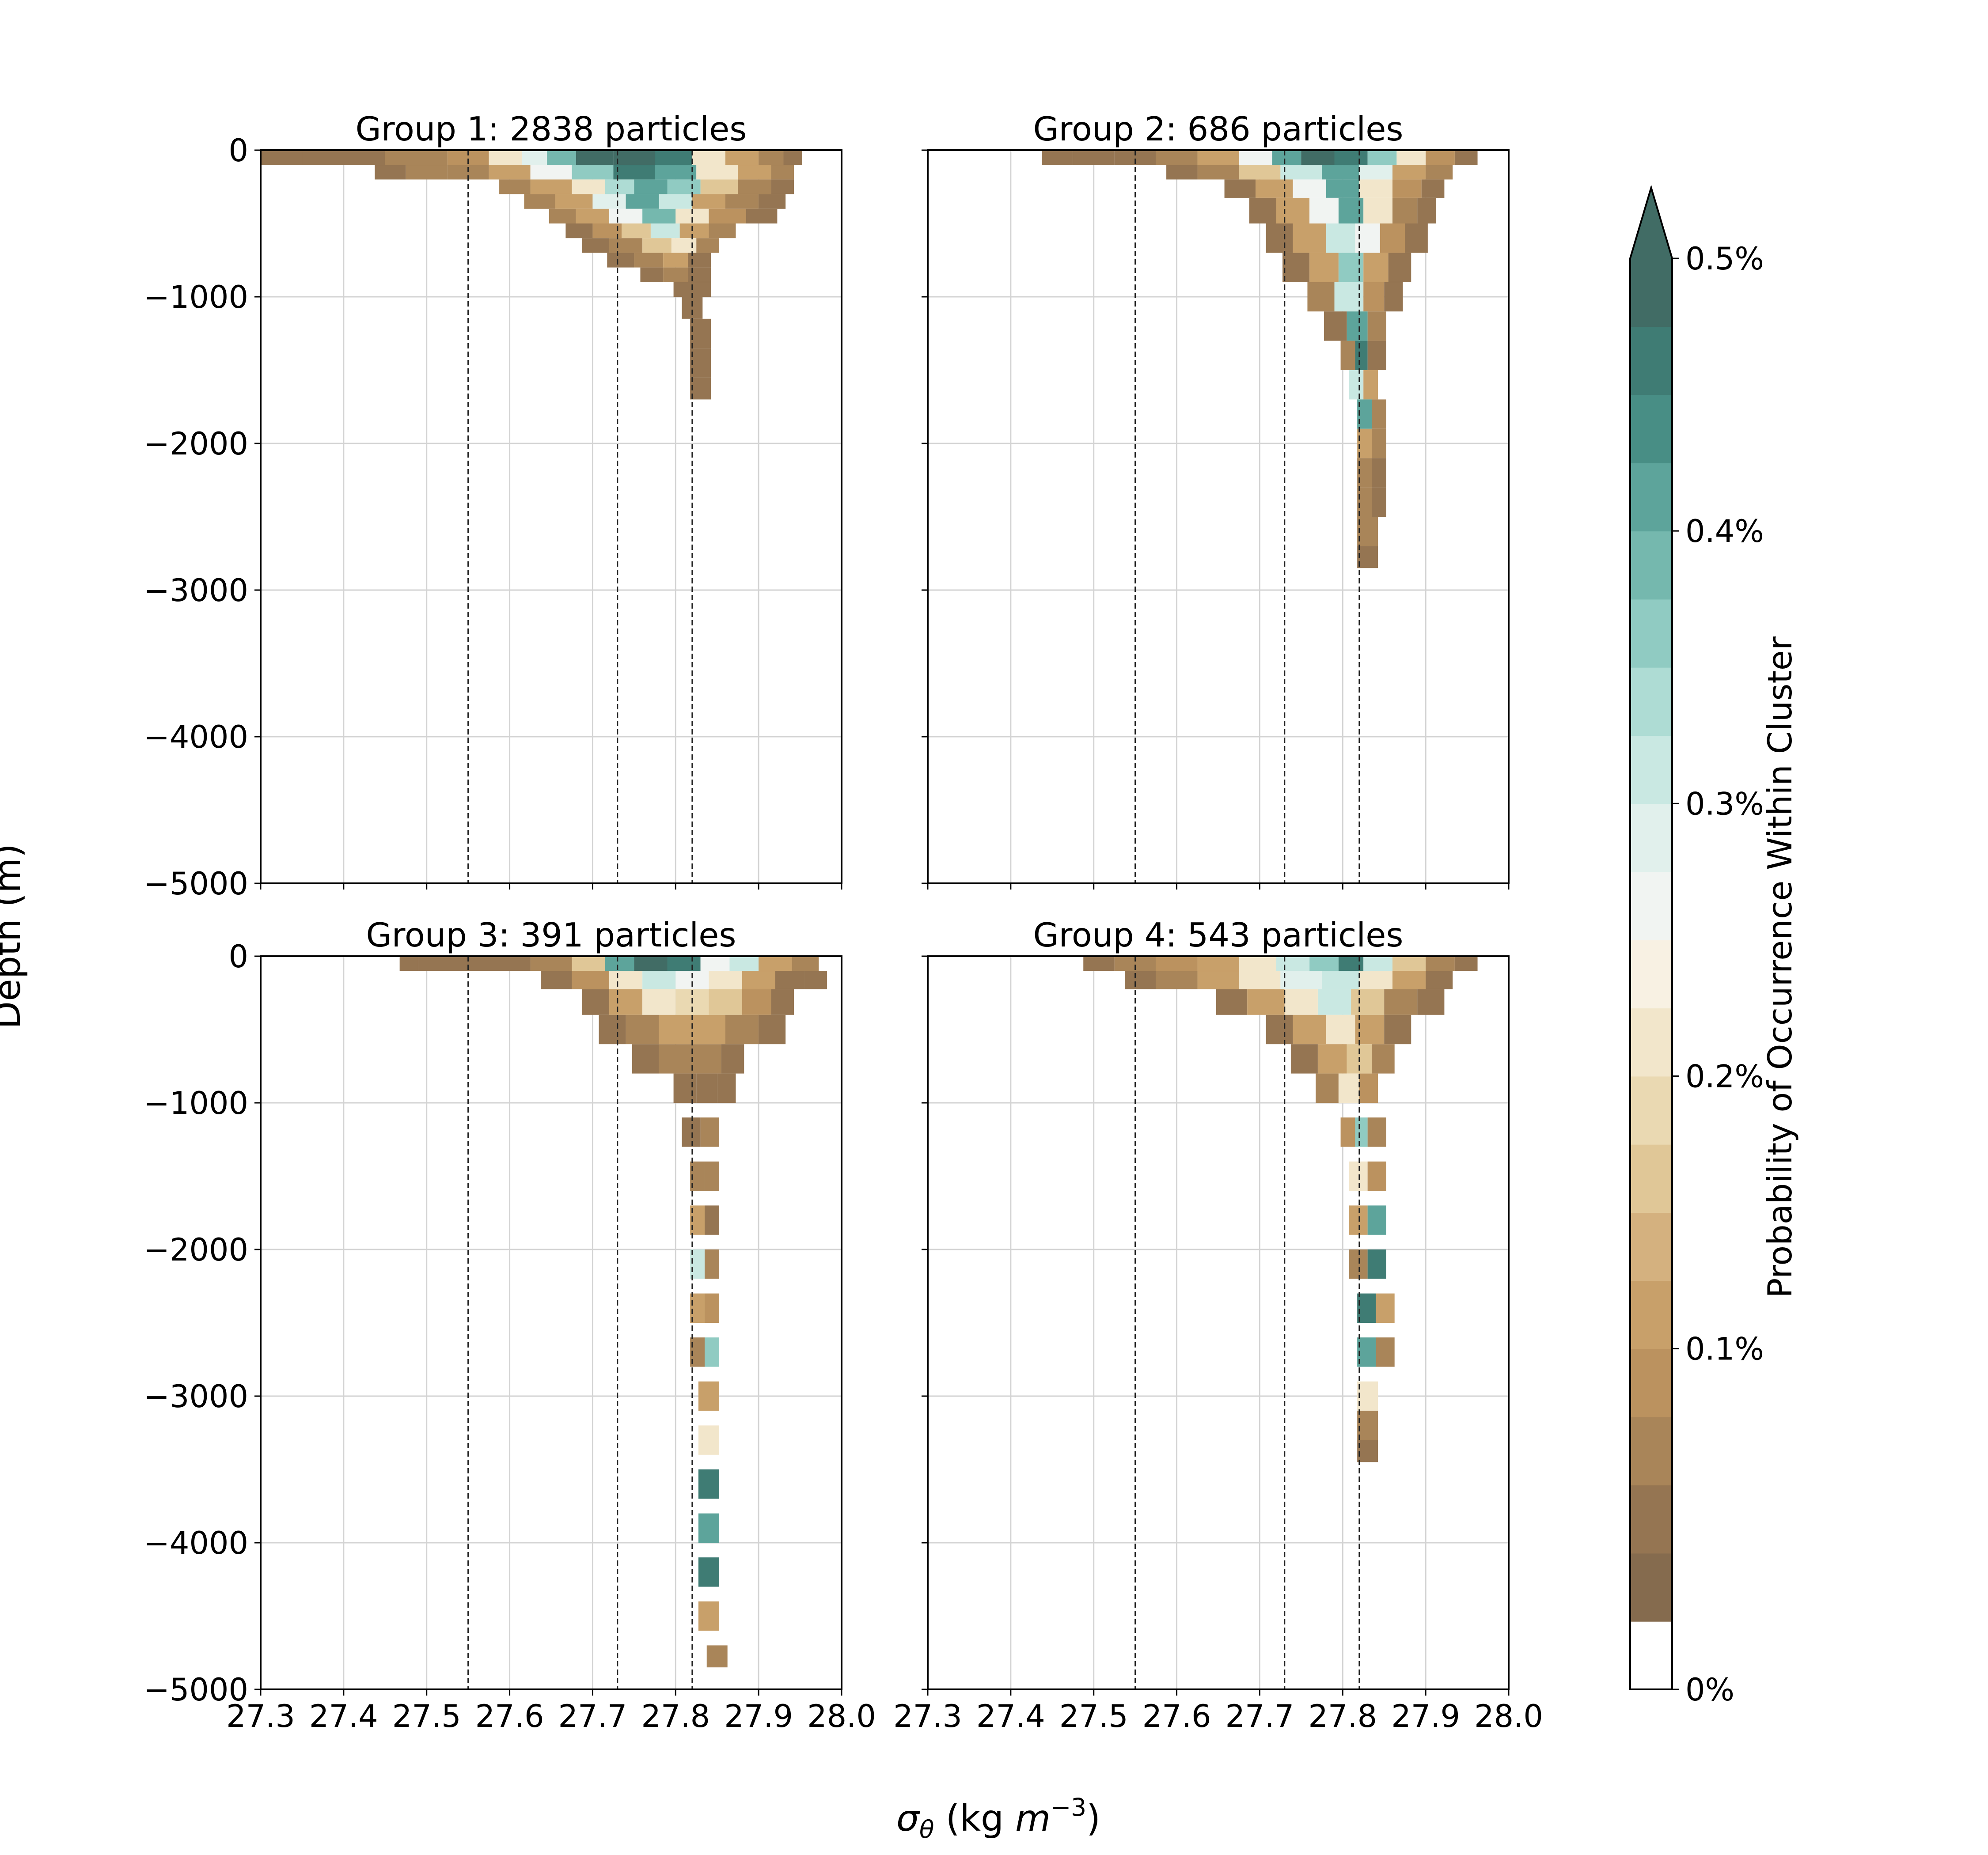  Describe the element at coordinates (1260, 359) in the screenshot. I see `density-cells` at that location.